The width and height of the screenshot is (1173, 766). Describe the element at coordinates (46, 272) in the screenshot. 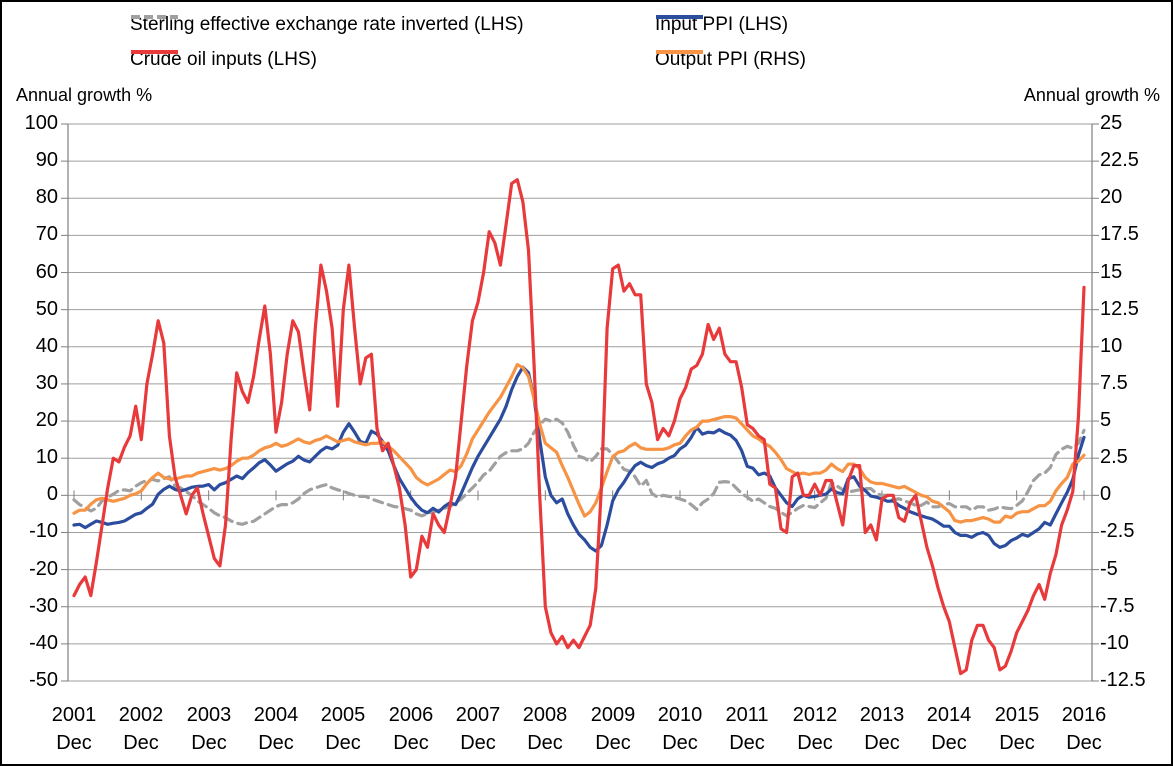

I see `left-axis-tick-label: 60` at that location.